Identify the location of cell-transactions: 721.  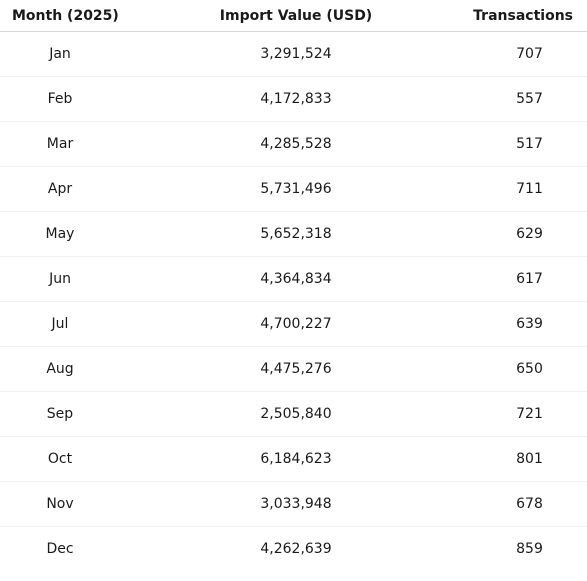
(529, 414).